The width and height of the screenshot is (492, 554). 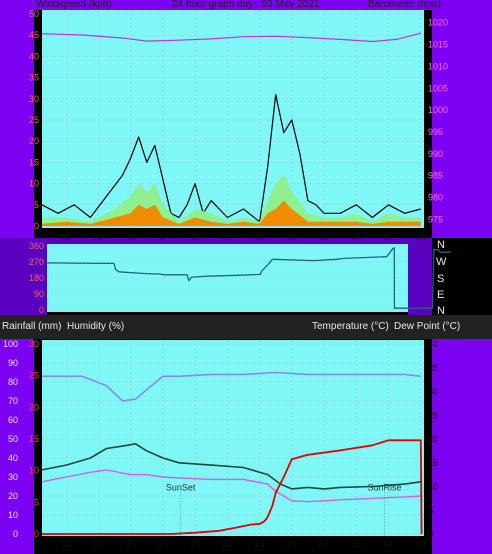 What do you see at coordinates (441, 311) in the screenshot?
I see `compass-n-bottom: N` at bounding box center [441, 311].